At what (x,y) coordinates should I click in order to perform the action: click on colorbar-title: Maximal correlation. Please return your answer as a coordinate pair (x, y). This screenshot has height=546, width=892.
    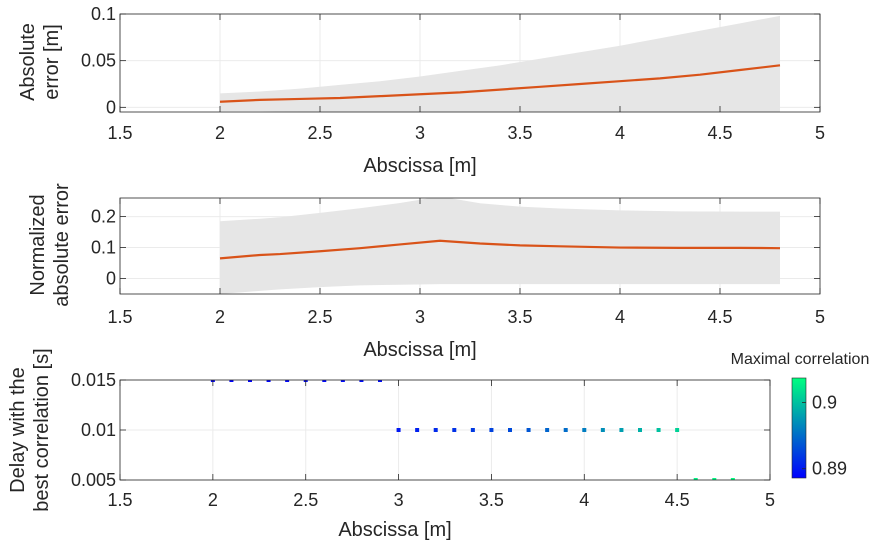
    Looking at the image, I should click on (800, 359).